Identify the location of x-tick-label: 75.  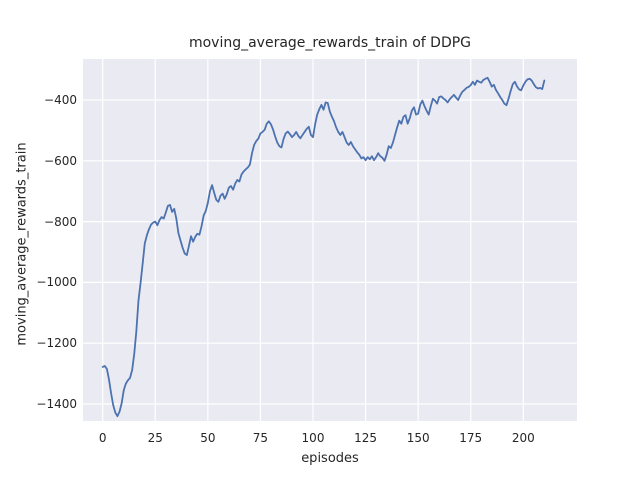
(260, 438).